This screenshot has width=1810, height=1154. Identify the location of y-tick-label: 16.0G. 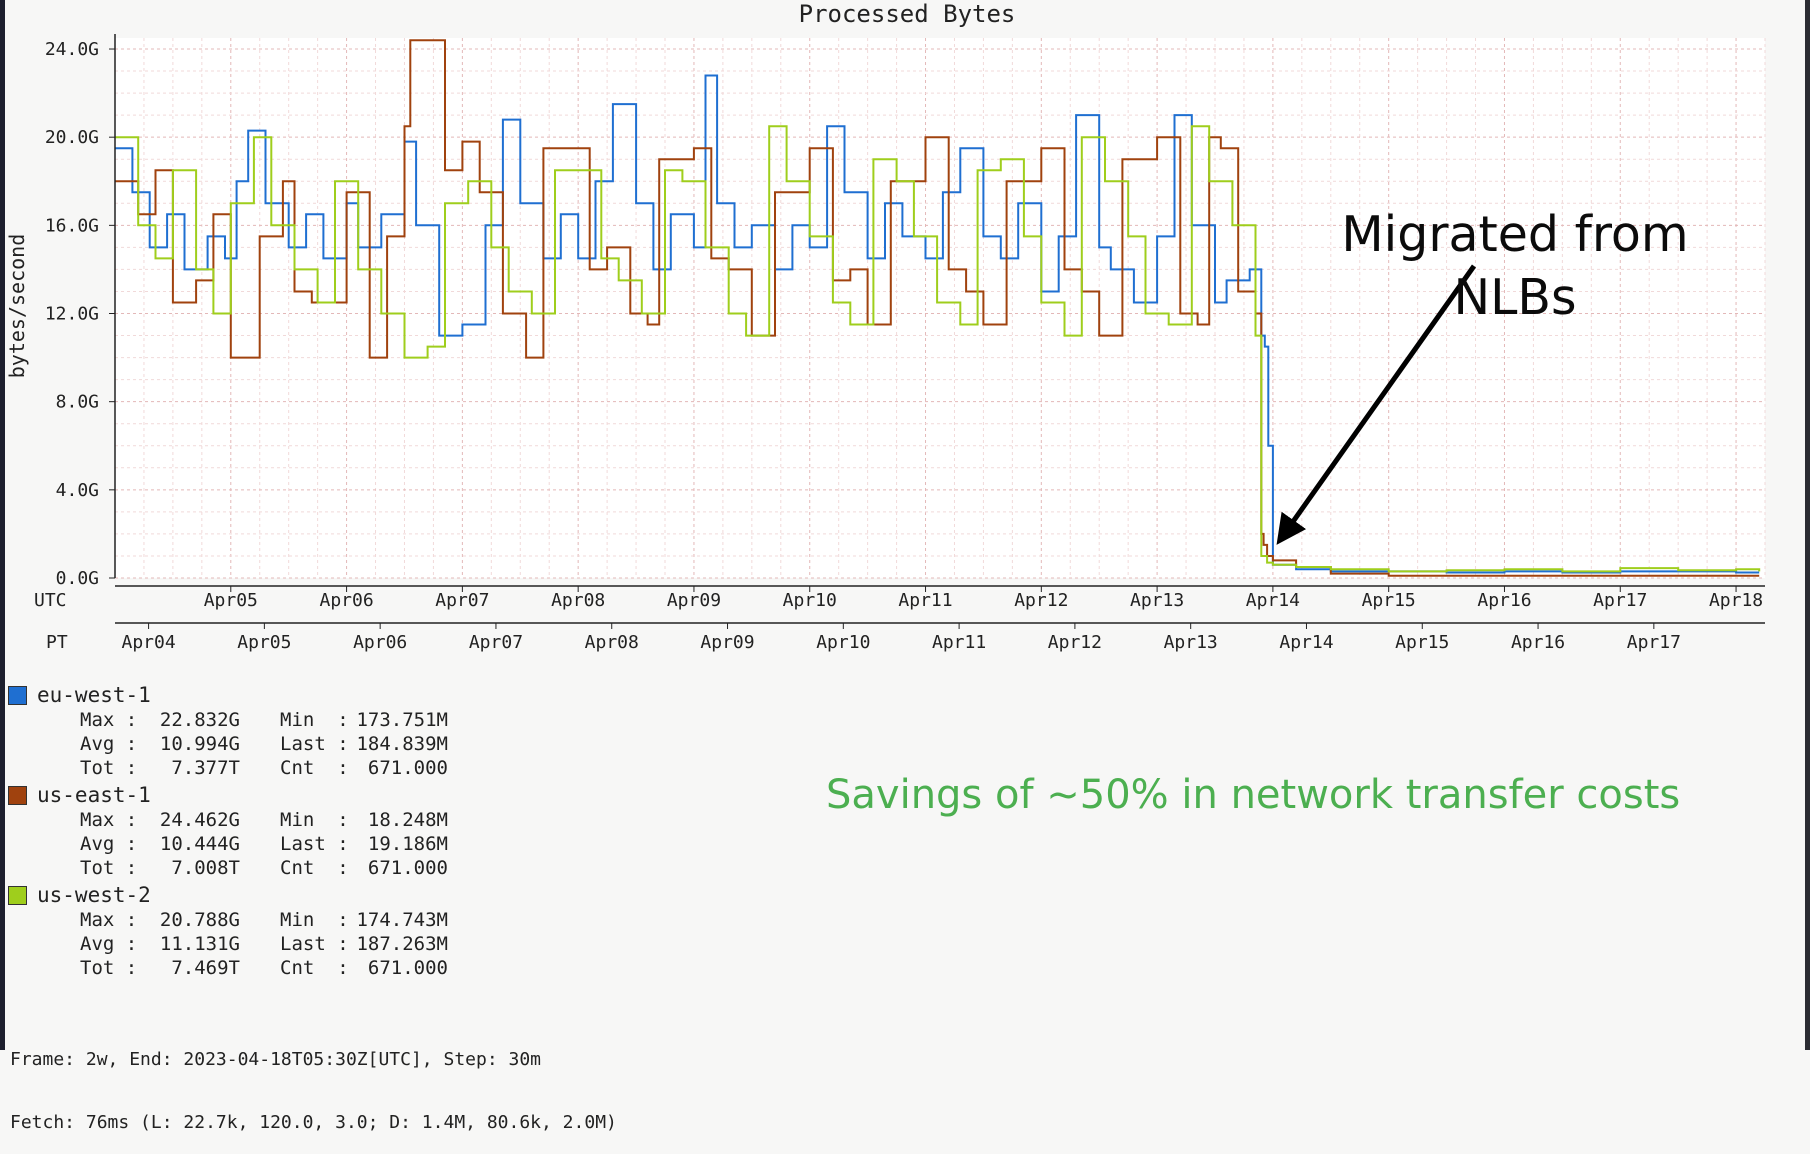
(72, 225).